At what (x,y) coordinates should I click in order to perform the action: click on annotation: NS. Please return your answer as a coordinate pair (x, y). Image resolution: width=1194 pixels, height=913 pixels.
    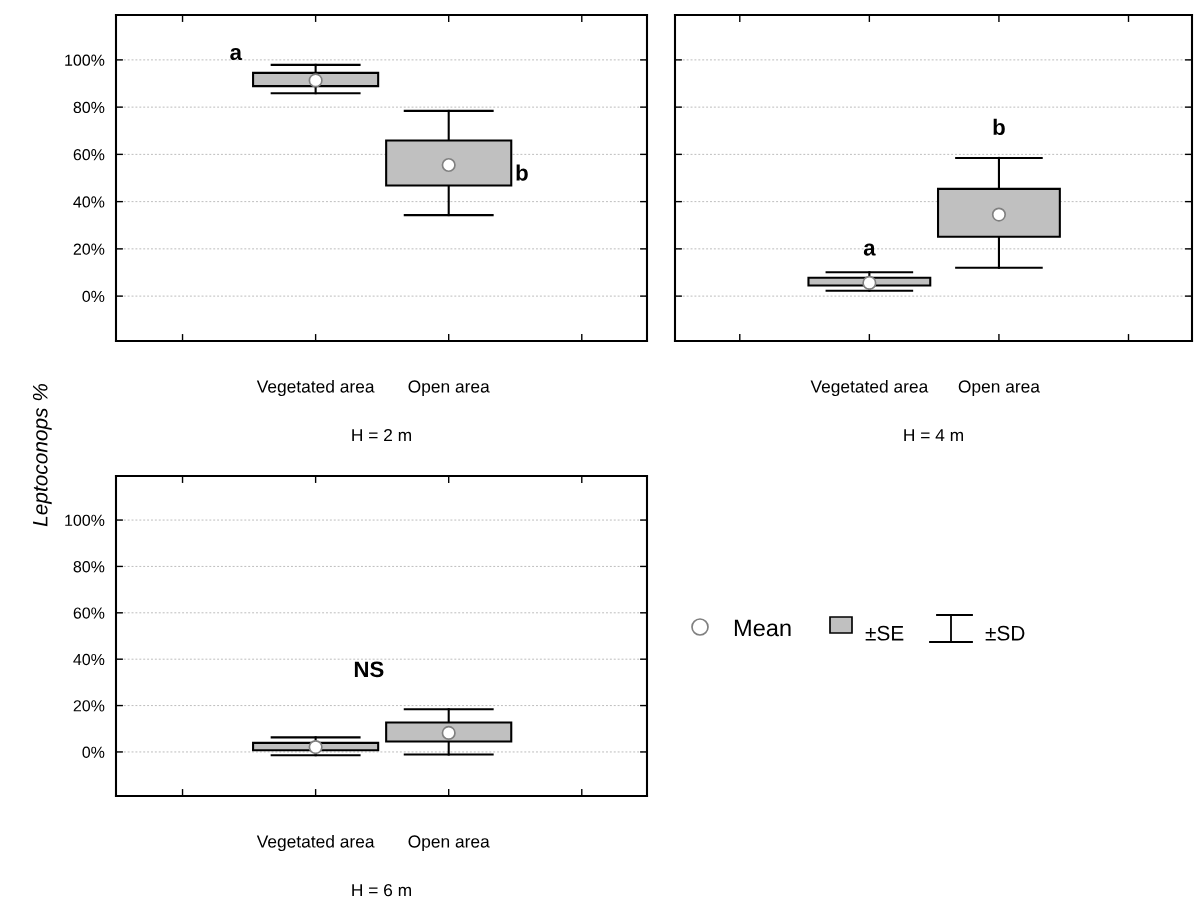
    Looking at the image, I should click on (369, 669).